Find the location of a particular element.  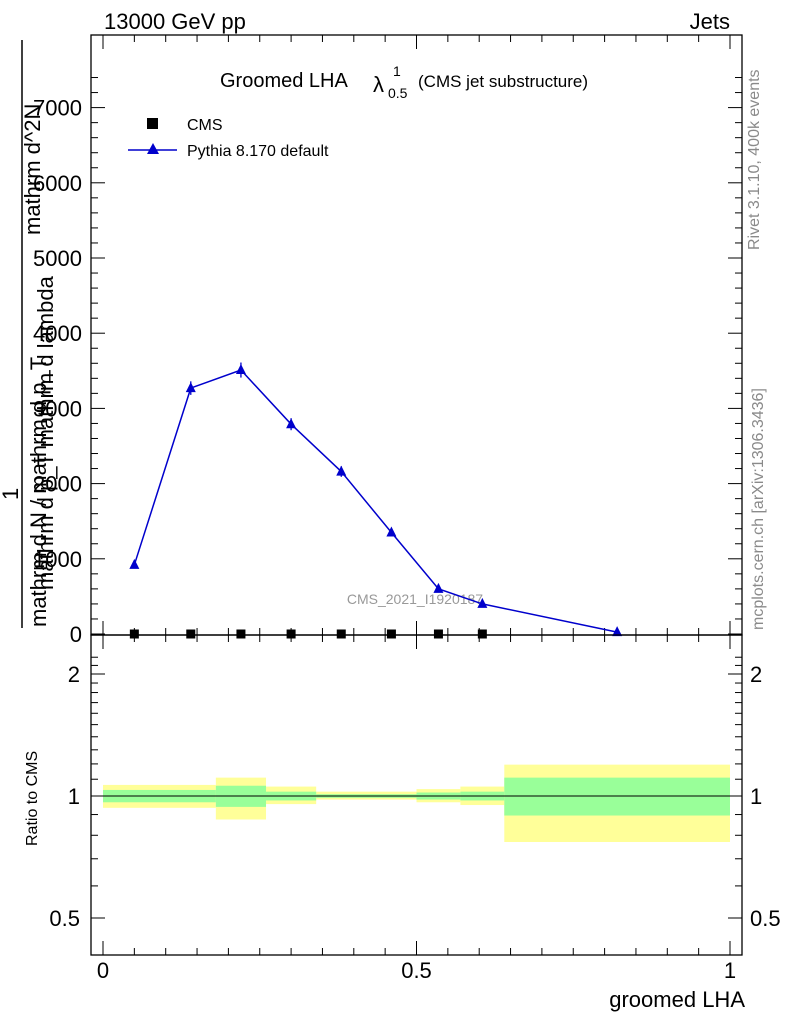

ratio-y-tick-label-left: 2 is located at coordinates (74, 674).